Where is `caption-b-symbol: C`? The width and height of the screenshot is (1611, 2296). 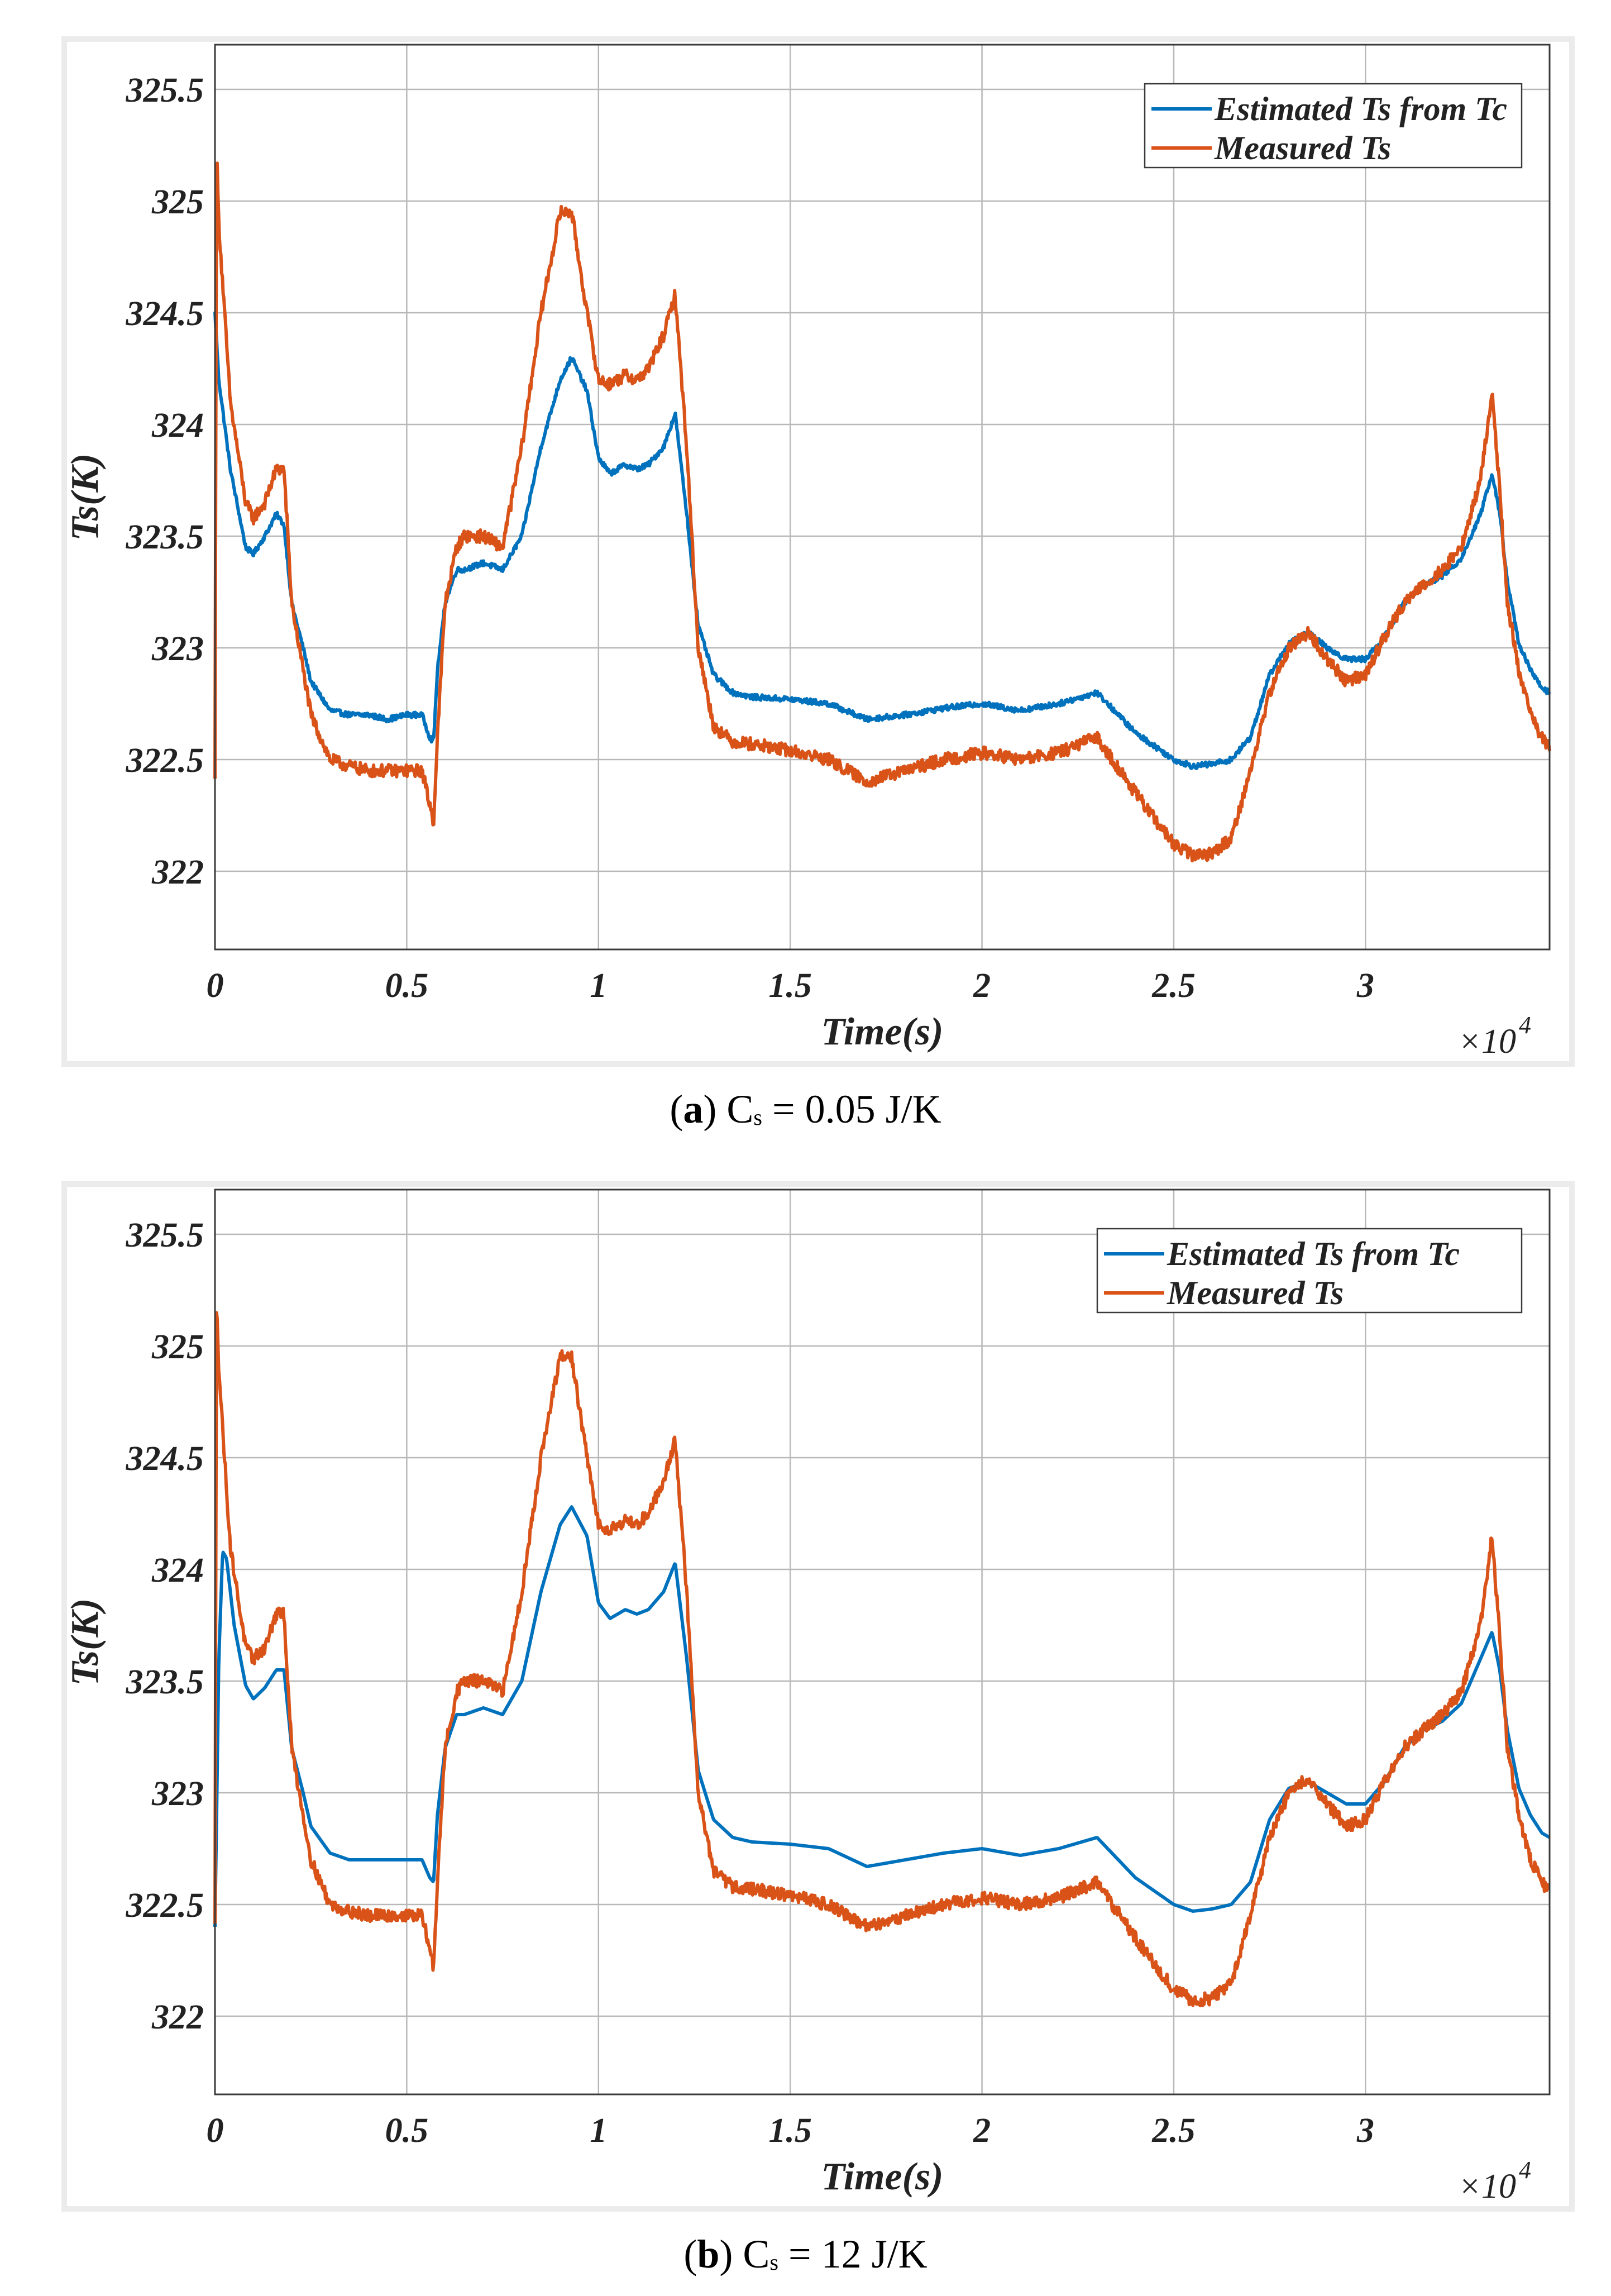
caption-b-symbol: C is located at coordinates (756, 2254).